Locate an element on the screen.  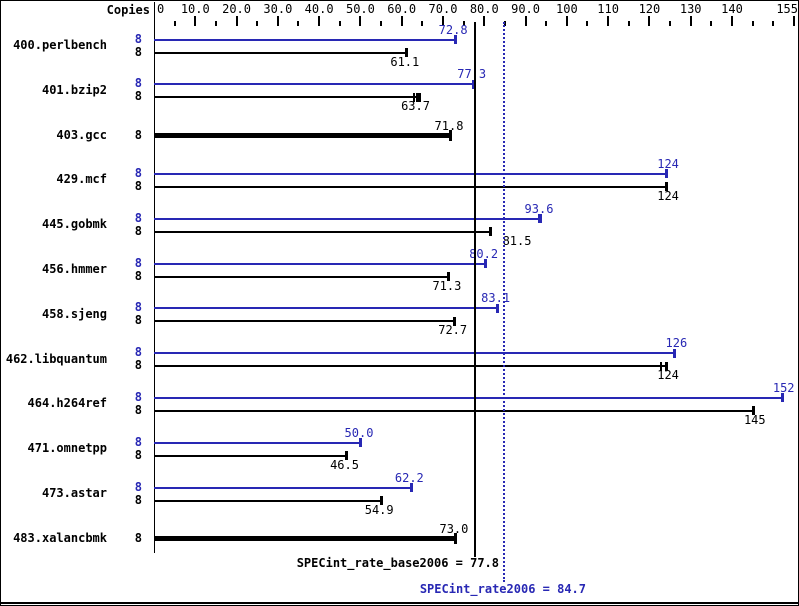
base-value-label: 46.5 is located at coordinates (344, 464).